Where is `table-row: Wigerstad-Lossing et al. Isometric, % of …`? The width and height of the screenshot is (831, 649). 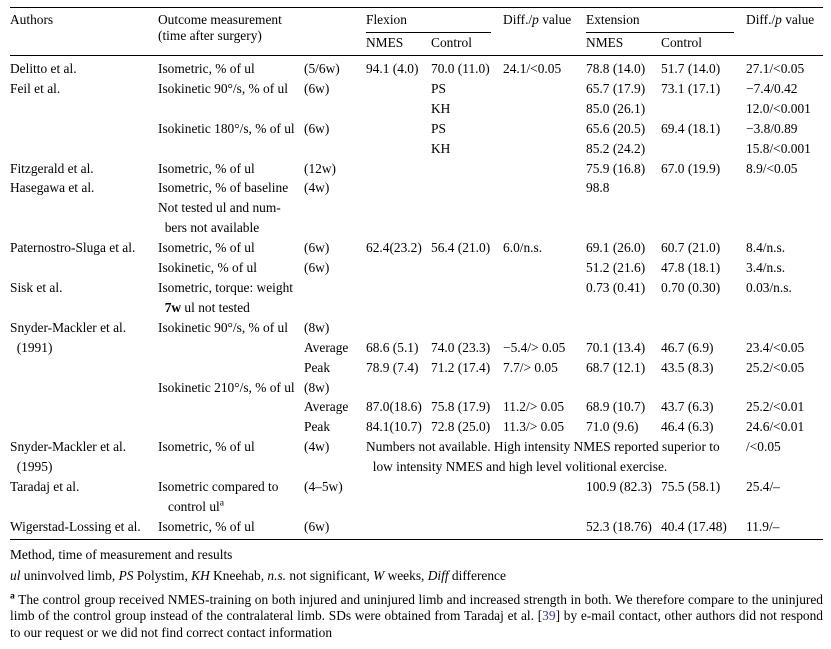 table-row: Wigerstad-Lossing et al. Isometric, % of … is located at coordinates (416, 528).